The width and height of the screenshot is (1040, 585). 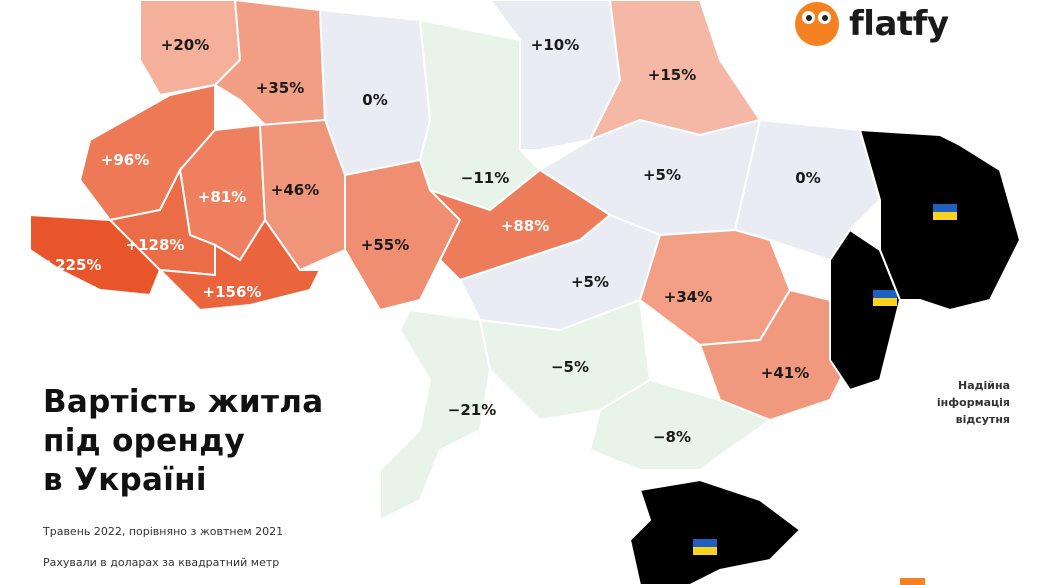 I want to click on region-value-label: −5%, so click(x=570, y=367).